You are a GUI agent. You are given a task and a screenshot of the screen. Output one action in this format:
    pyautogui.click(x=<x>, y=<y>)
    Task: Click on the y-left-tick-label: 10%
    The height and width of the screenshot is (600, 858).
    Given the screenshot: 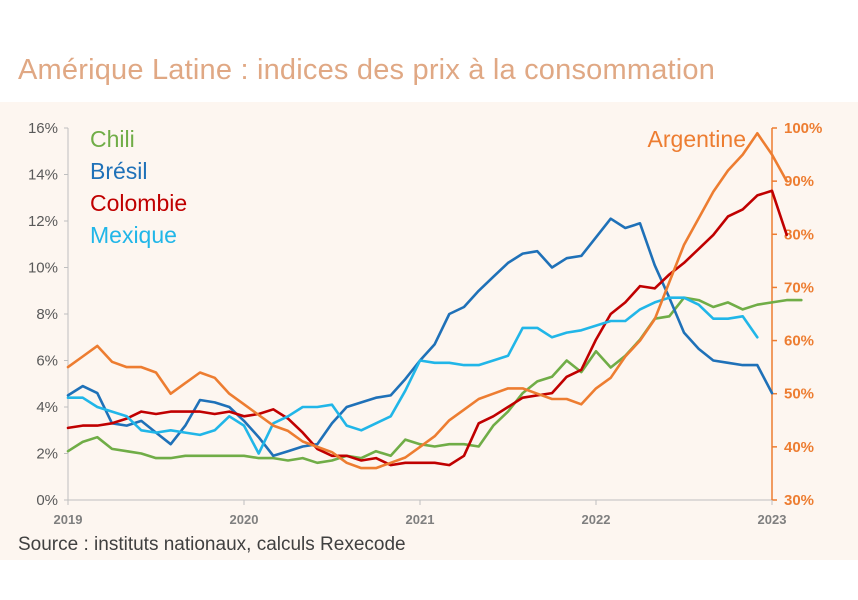 What is the action you would take?
    pyautogui.click(x=43, y=268)
    